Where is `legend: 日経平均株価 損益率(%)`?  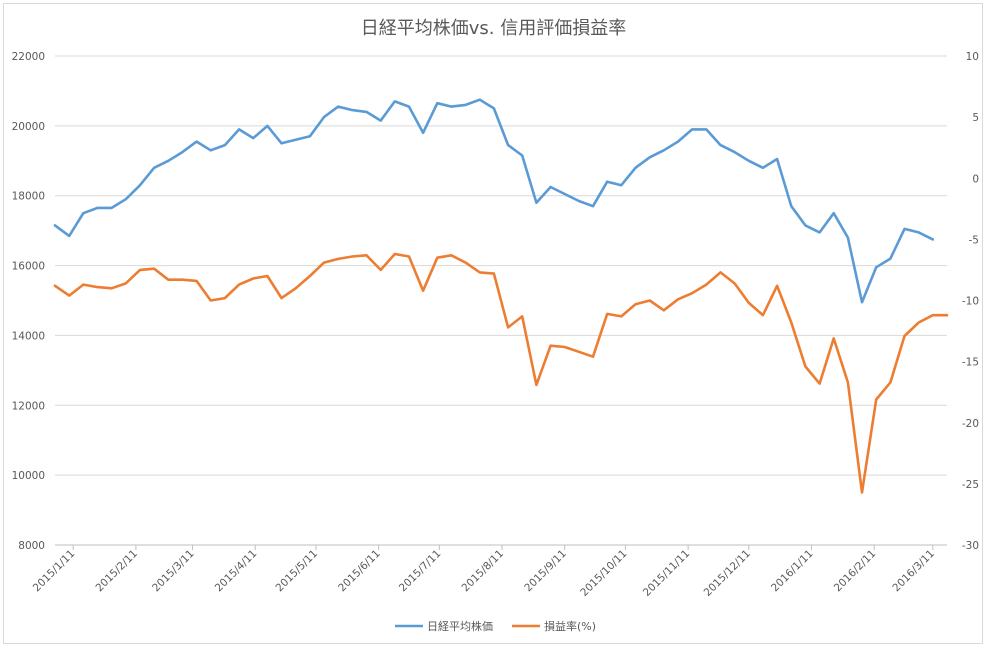 legend: 日経平均株価 損益率(%) is located at coordinates (495, 626).